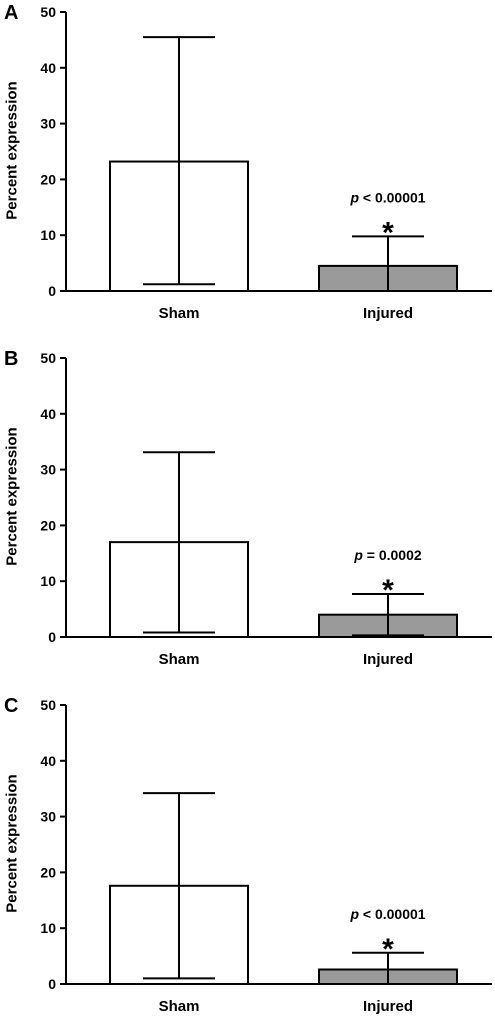 This screenshot has width=495, height=1035. Describe the element at coordinates (392, 555) in the screenshot. I see `p-value: = 0.0002` at that location.